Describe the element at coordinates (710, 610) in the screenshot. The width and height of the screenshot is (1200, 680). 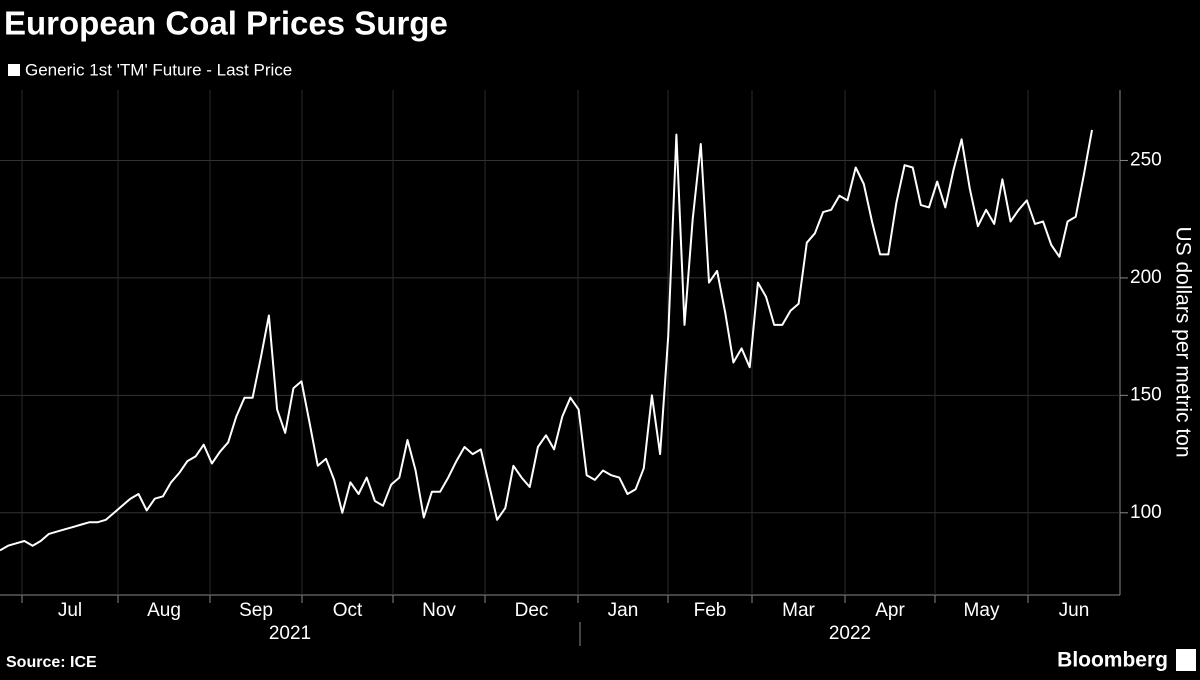
I see `x-tick-label: Feb` at that location.